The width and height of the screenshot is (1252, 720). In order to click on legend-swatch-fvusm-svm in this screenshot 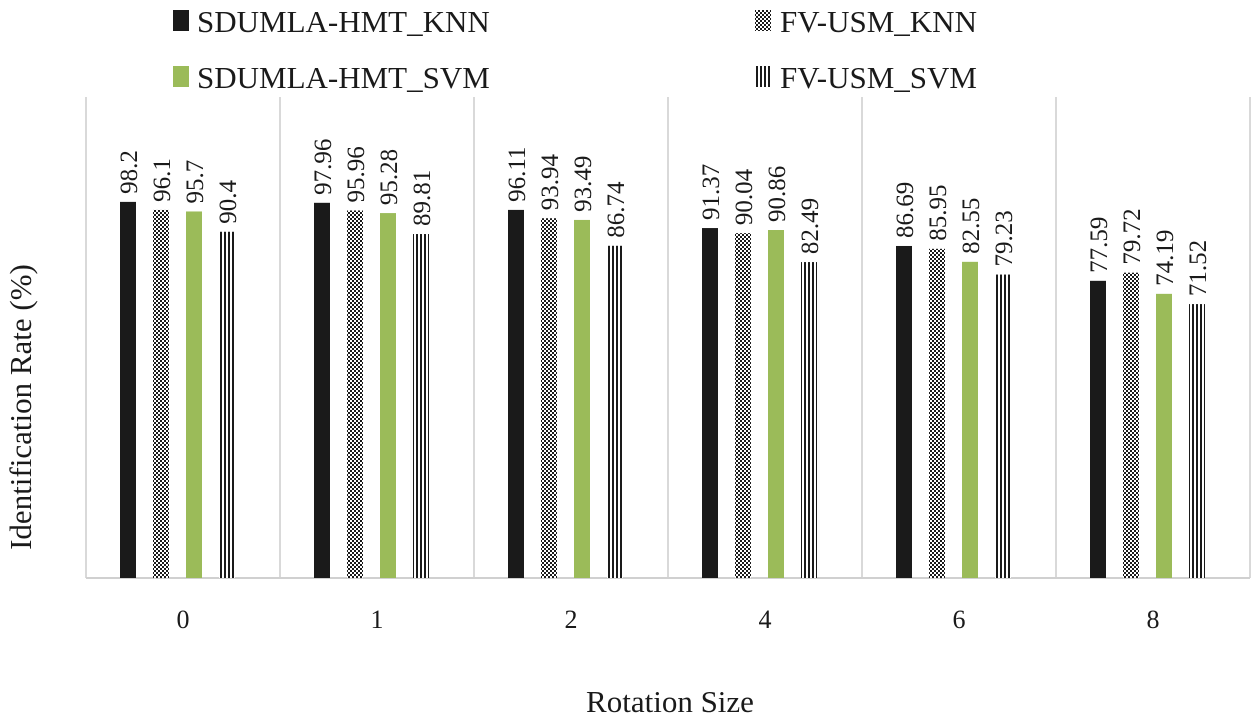, I will do `click(763, 76)`.